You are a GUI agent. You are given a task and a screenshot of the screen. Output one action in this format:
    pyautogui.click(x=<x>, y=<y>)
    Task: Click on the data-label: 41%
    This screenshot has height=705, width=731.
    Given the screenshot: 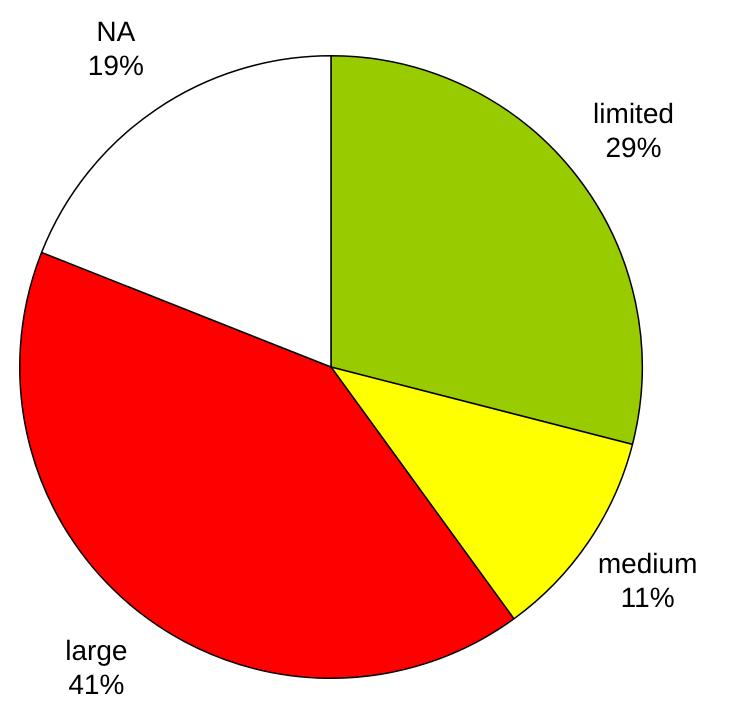 What is the action you would take?
    pyautogui.click(x=96, y=684)
    